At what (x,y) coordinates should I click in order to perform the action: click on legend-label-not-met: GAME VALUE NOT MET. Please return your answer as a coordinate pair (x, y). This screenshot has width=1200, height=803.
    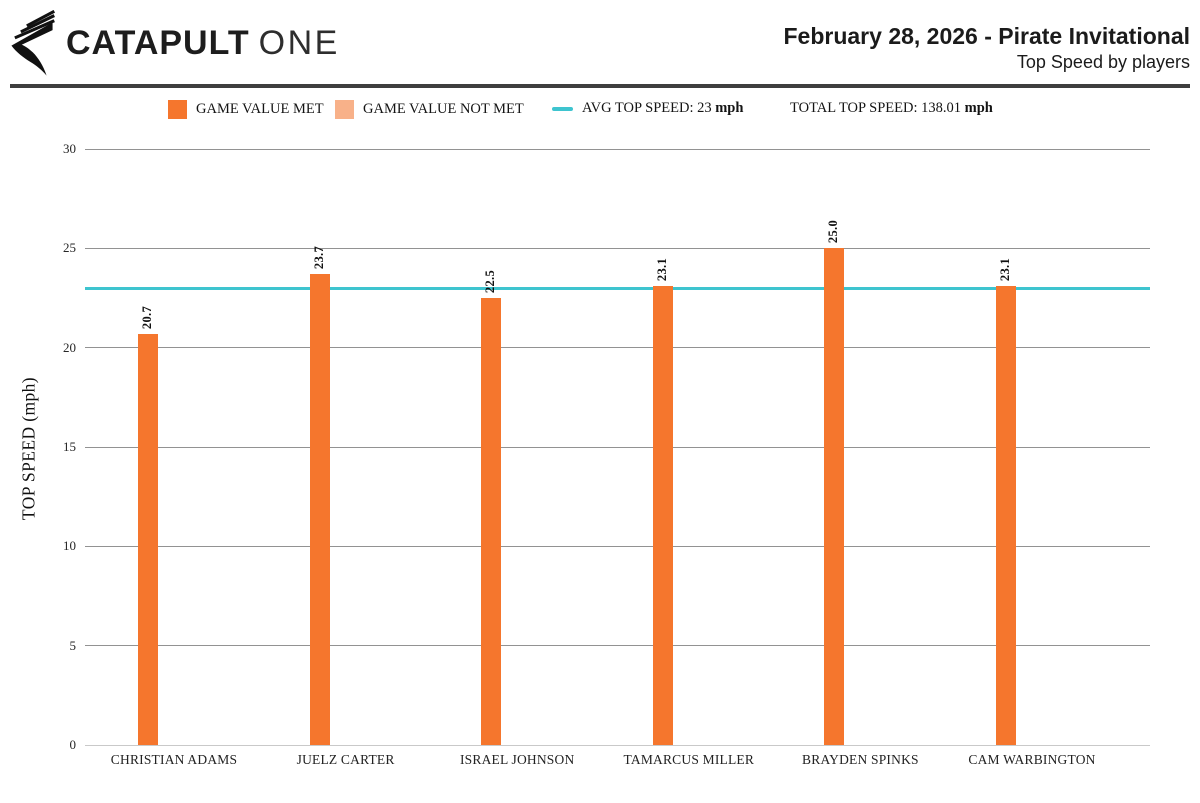
    Looking at the image, I should click on (443, 109).